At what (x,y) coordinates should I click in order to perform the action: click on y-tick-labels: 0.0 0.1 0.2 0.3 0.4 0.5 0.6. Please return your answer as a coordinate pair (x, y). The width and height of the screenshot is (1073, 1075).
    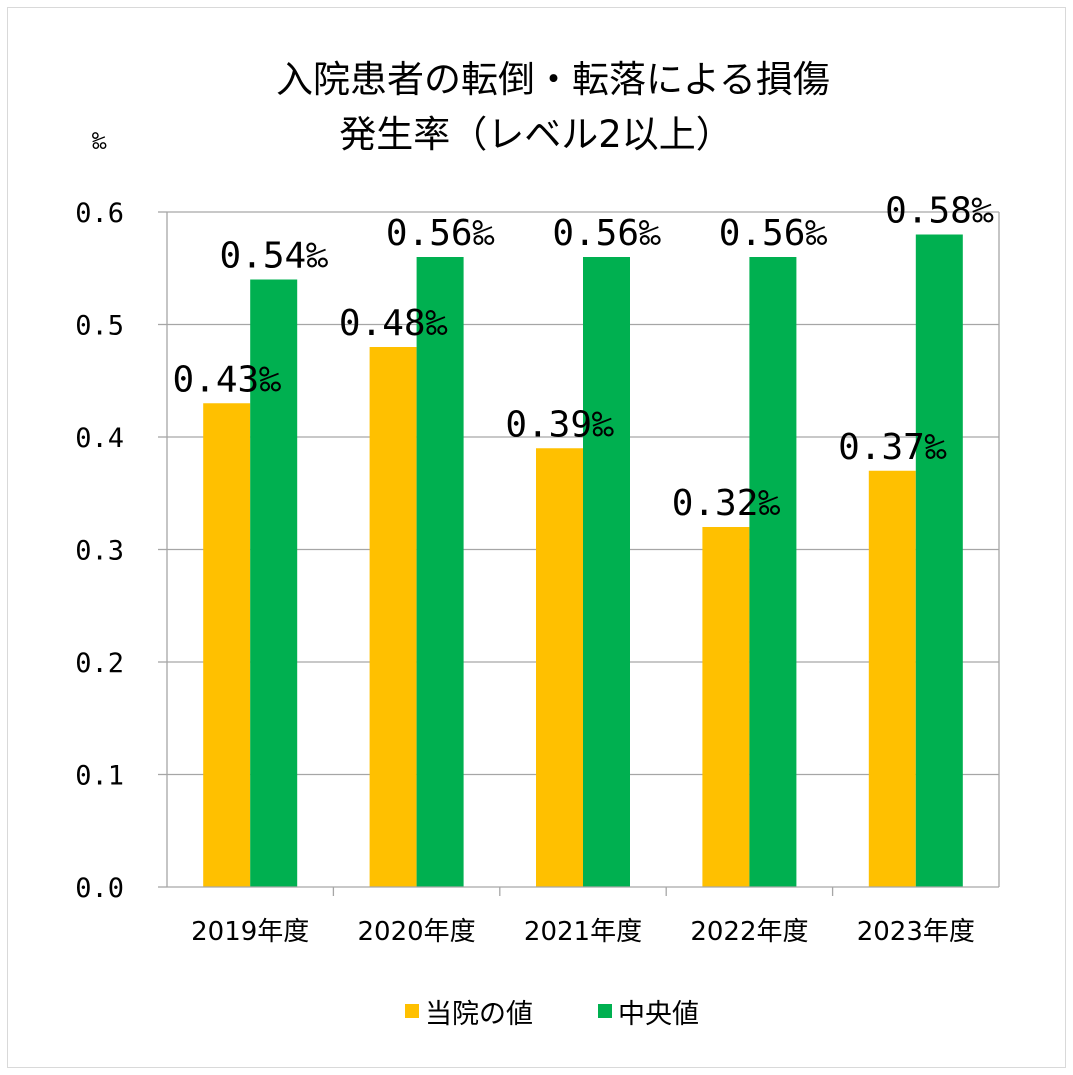
    Looking at the image, I should click on (99, 551).